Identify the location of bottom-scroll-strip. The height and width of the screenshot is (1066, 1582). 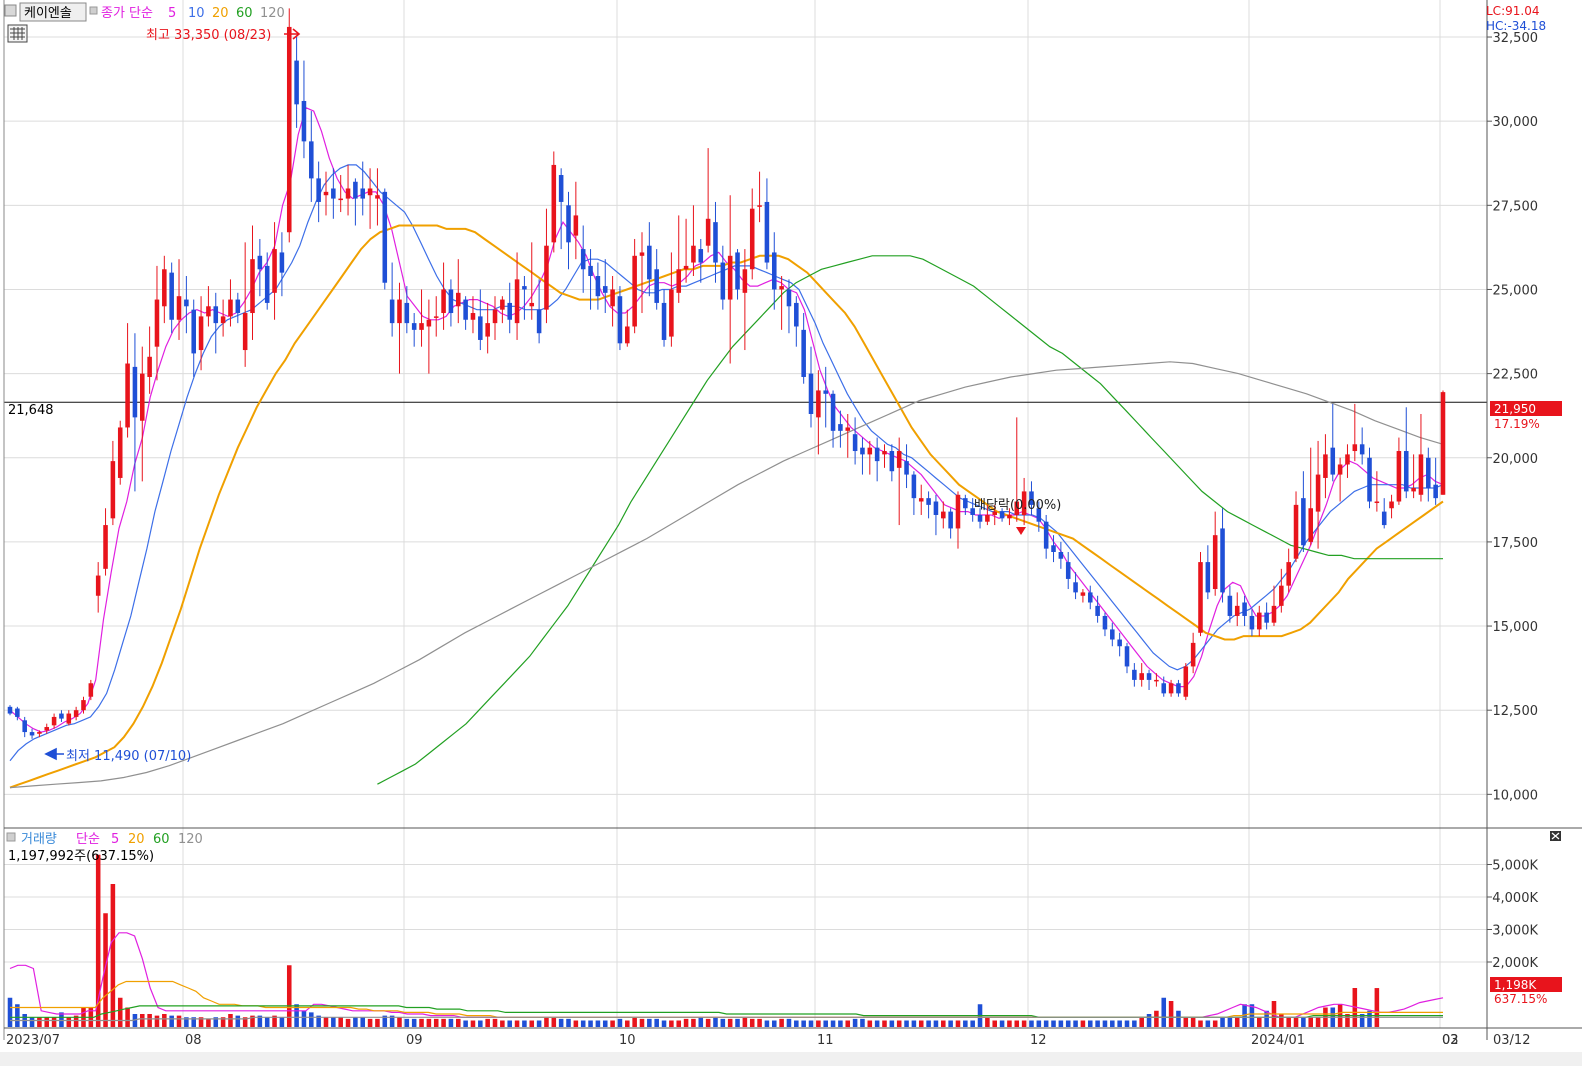
(791, 1059).